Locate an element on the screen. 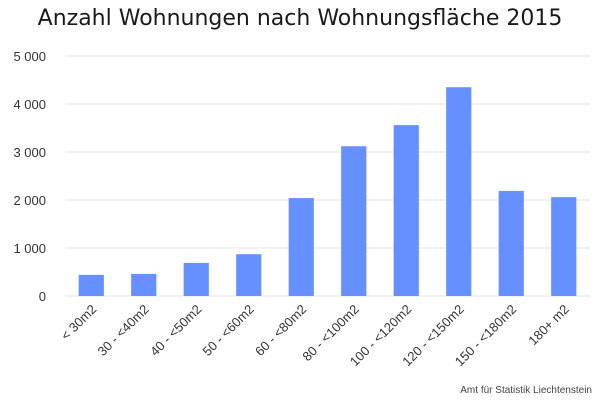  x-tick-label: 30 - <40m2 is located at coordinates (123, 330).